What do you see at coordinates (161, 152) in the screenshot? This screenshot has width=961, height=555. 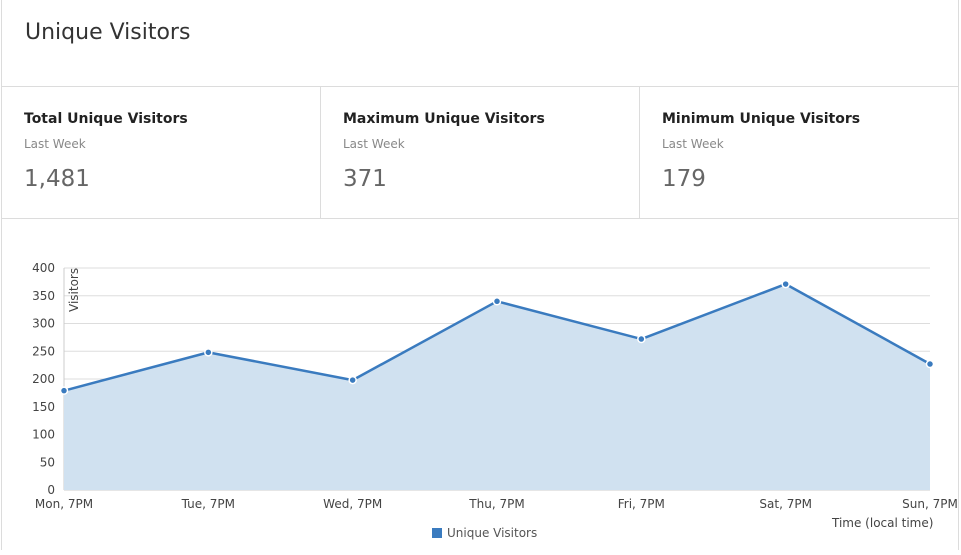 I see `stat-total: Total Unique Visitors Last Week 1,481` at bounding box center [161, 152].